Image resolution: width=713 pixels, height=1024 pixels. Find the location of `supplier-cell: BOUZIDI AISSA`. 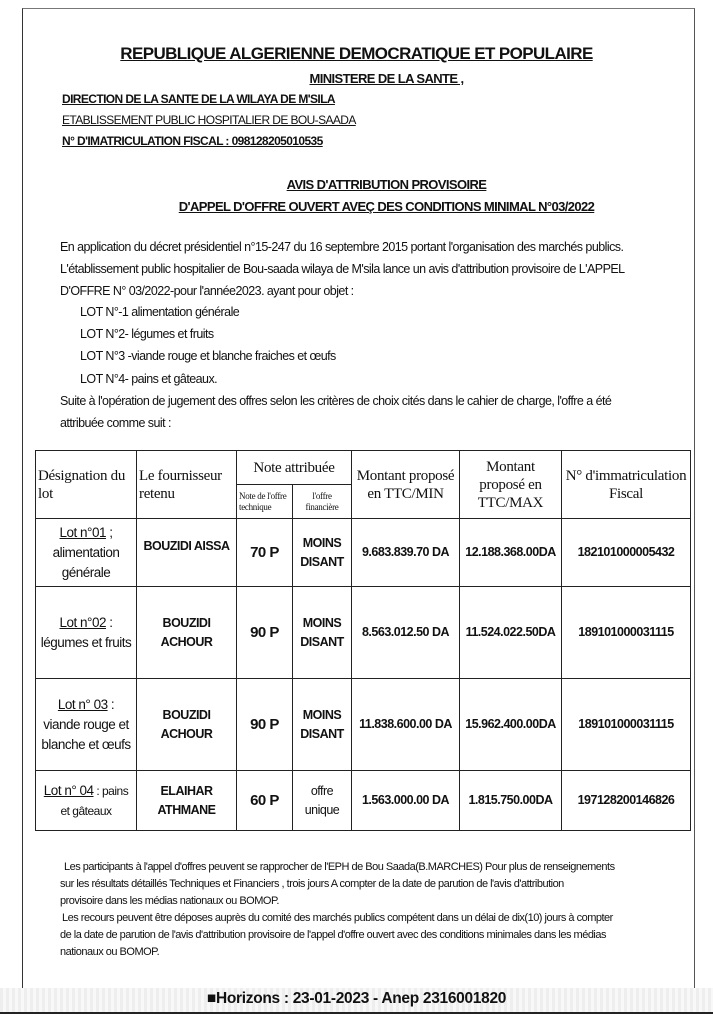

supplier-cell: BOUZIDI AISSA is located at coordinates (186, 552).